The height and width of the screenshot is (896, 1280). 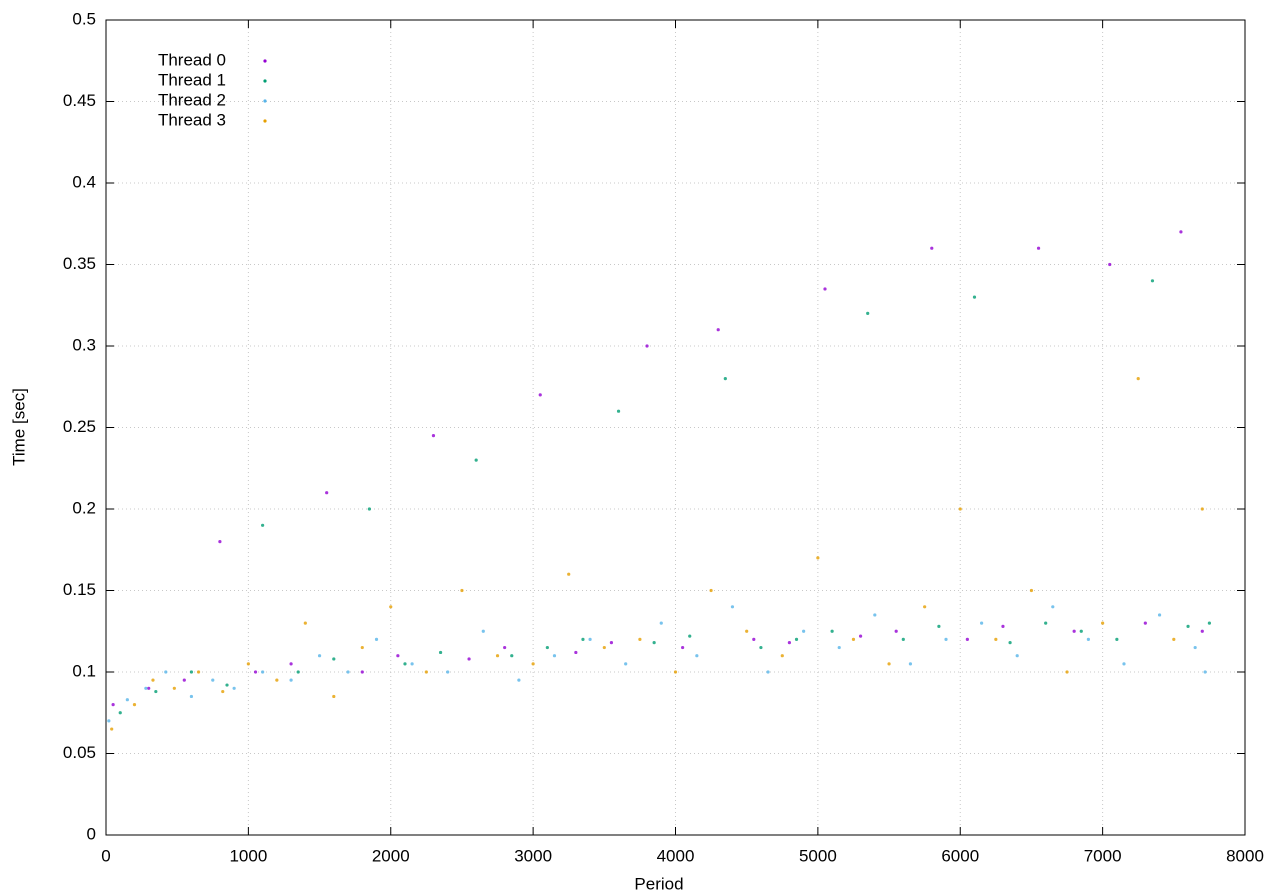 What do you see at coordinates (818, 855) in the screenshot?
I see `x-tick-label: 5000` at bounding box center [818, 855].